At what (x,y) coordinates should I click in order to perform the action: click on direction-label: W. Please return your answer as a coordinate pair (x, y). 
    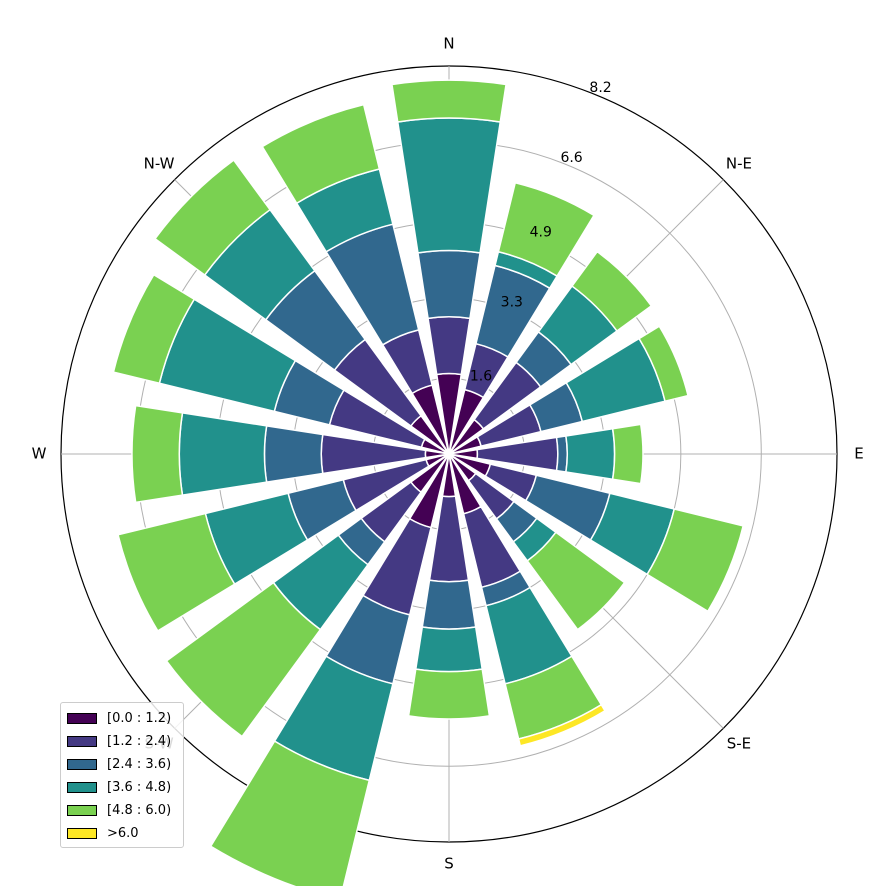
    Looking at the image, I should click on (39, 454).